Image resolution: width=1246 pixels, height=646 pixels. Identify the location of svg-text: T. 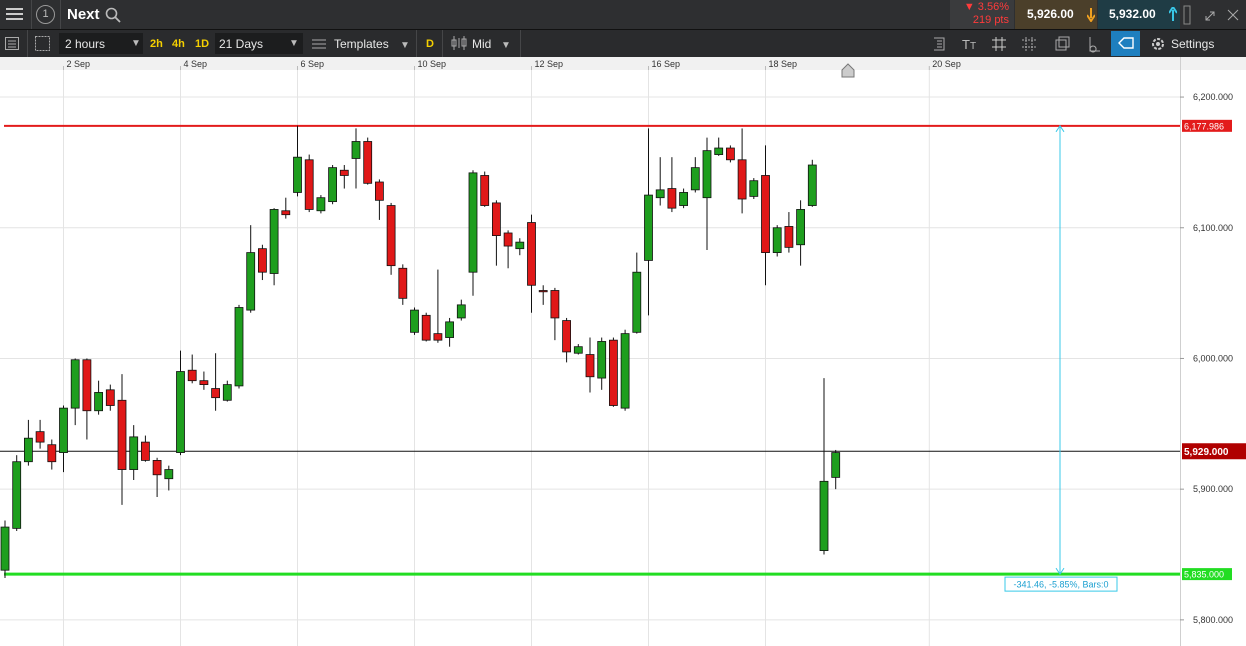
(966, 44).